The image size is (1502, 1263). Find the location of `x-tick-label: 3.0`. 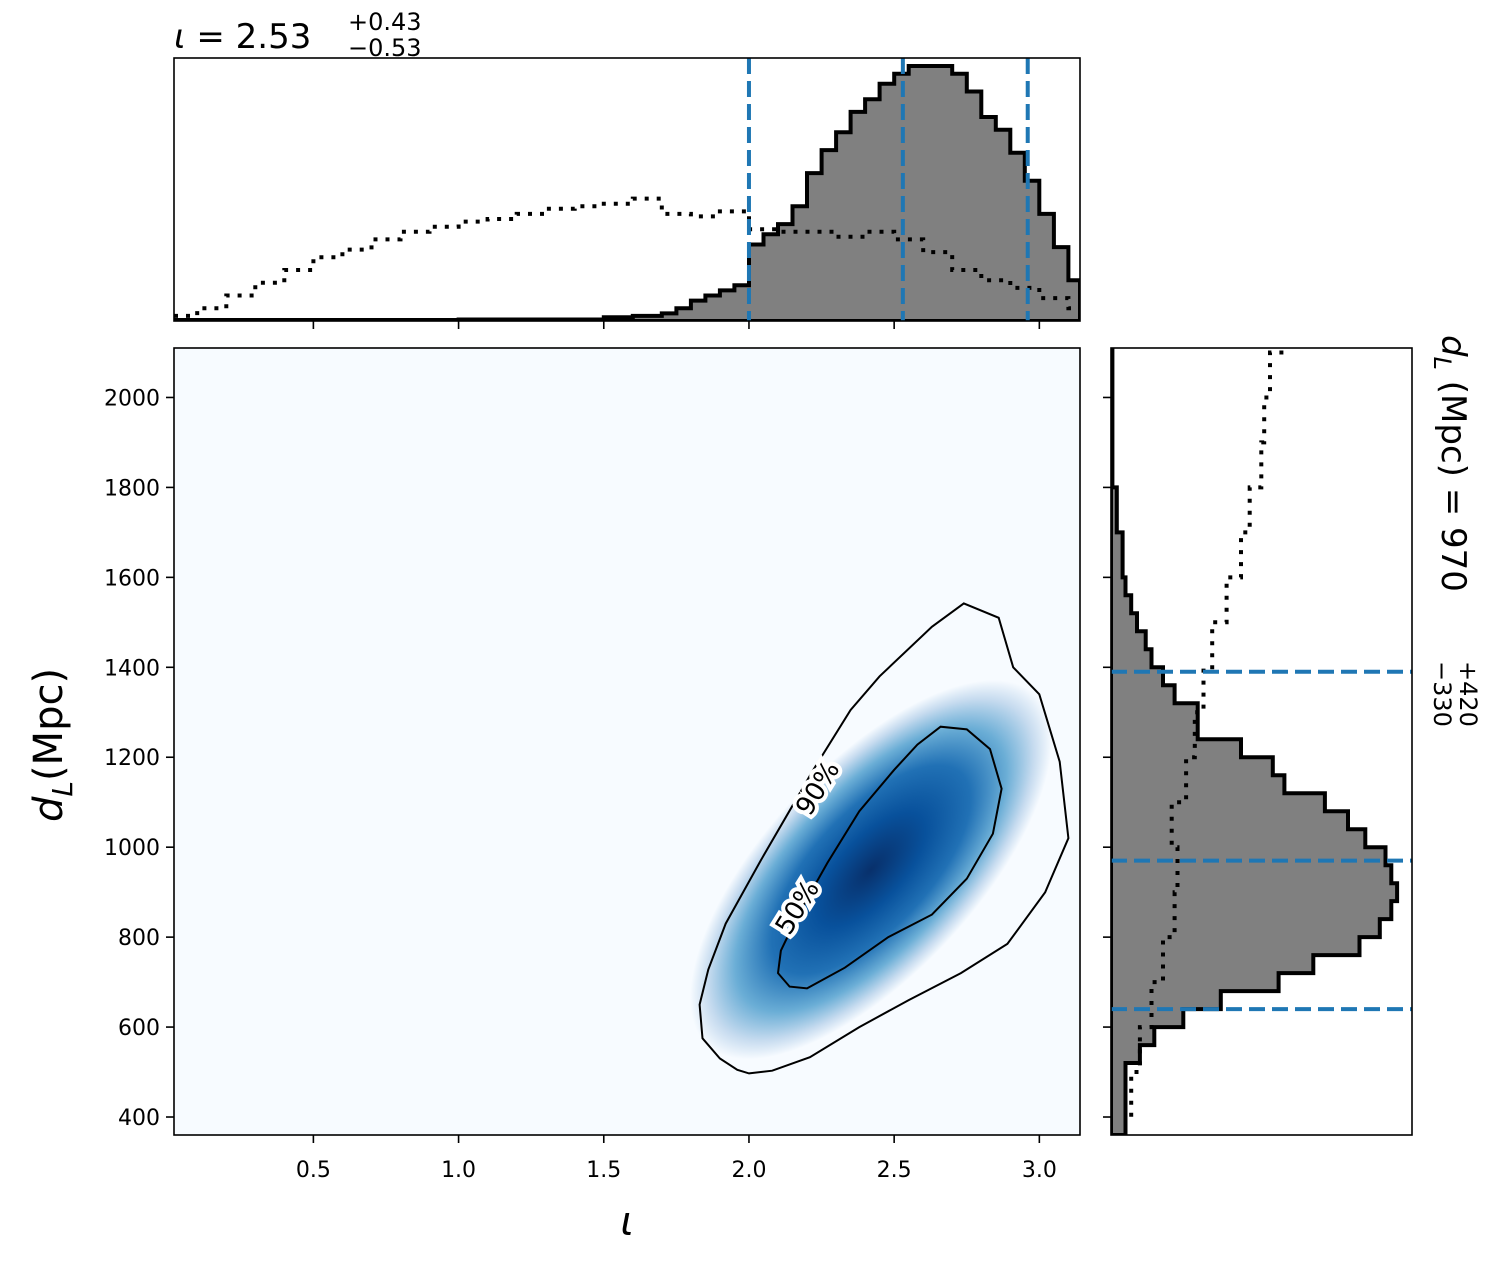

x-tick-label: 3.0 is located at coordinates (1039, 1170).